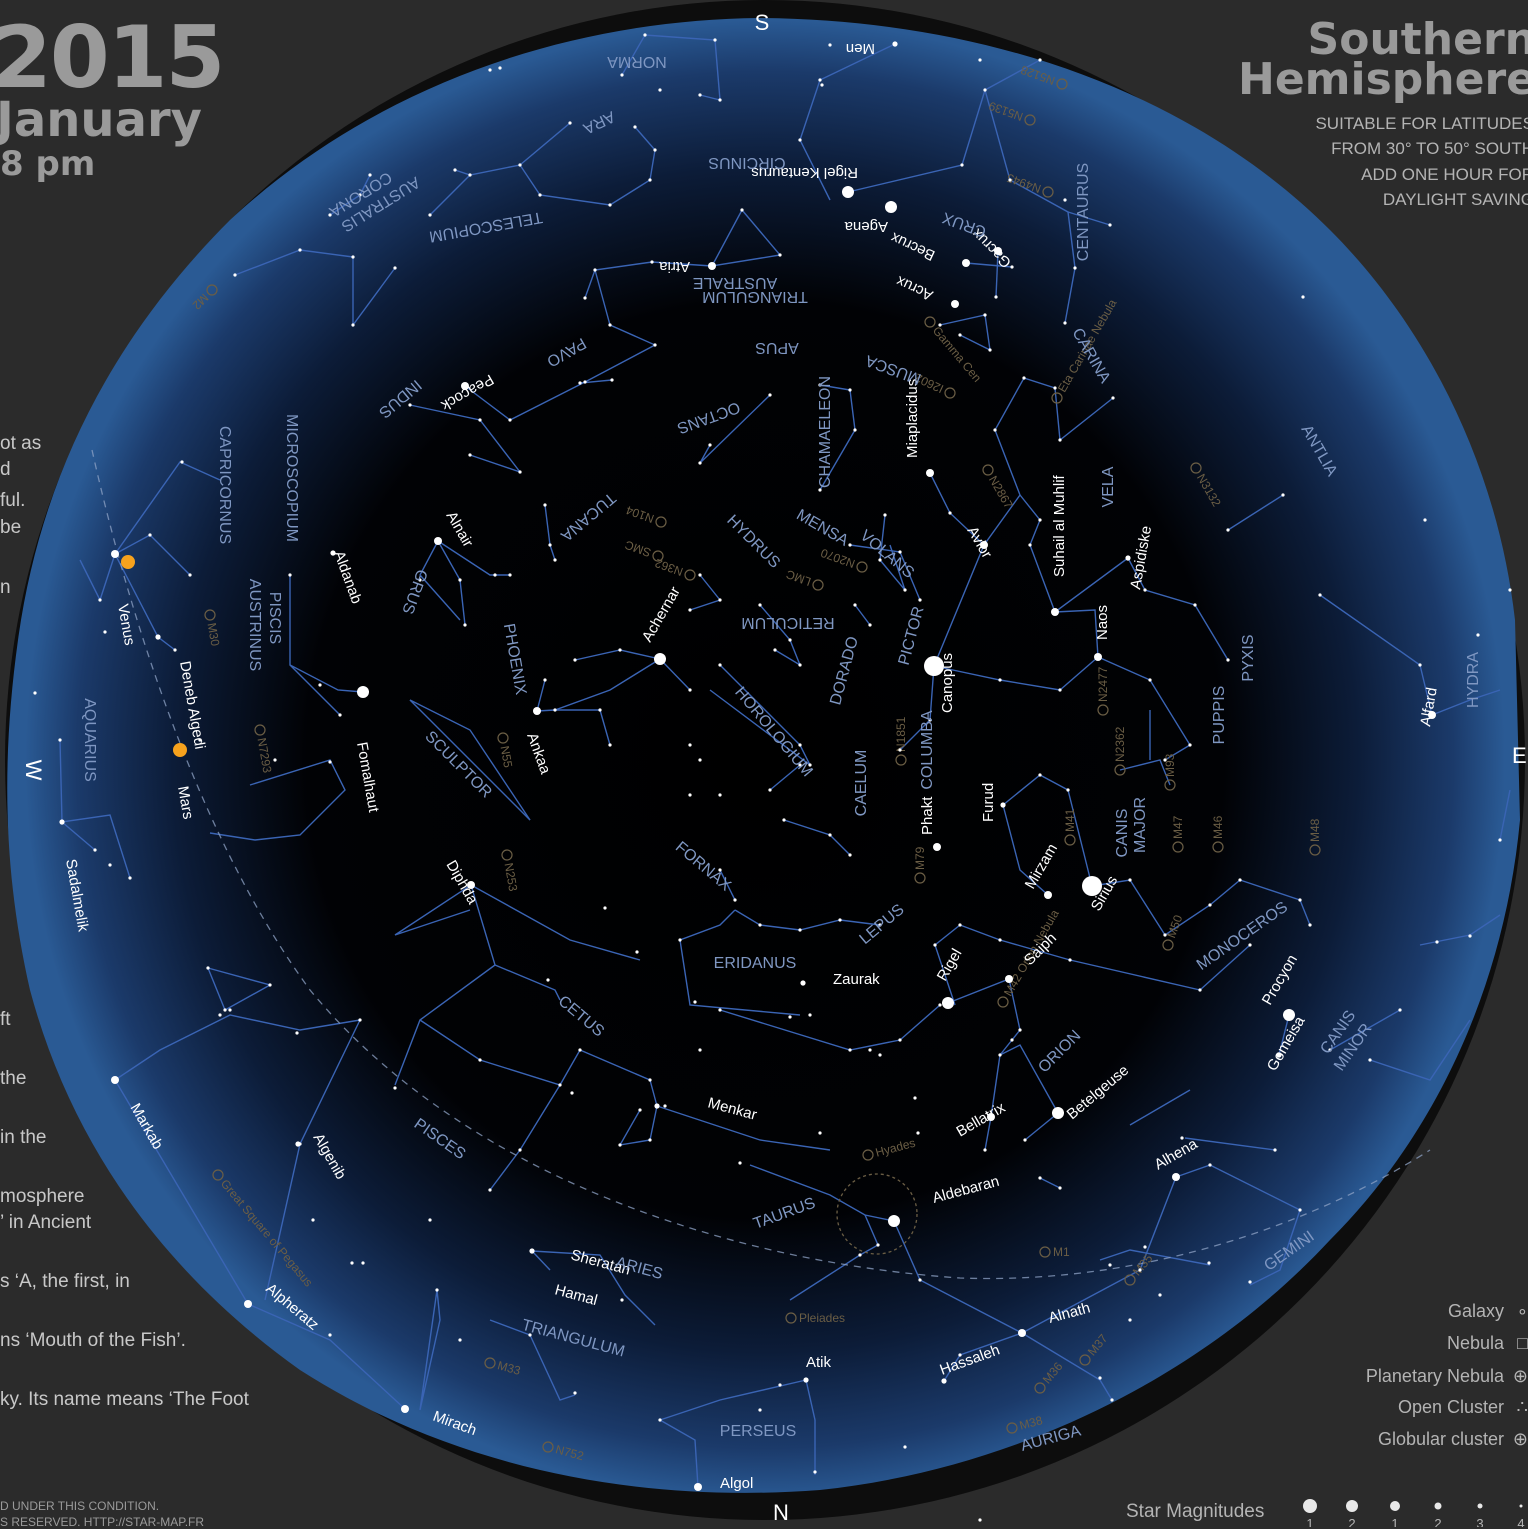 The height and width of the screenshot is (1529, 1528). Describe the element at coordinates (213, 635) in the screenshot. I see `dso-label: M30` at that location.